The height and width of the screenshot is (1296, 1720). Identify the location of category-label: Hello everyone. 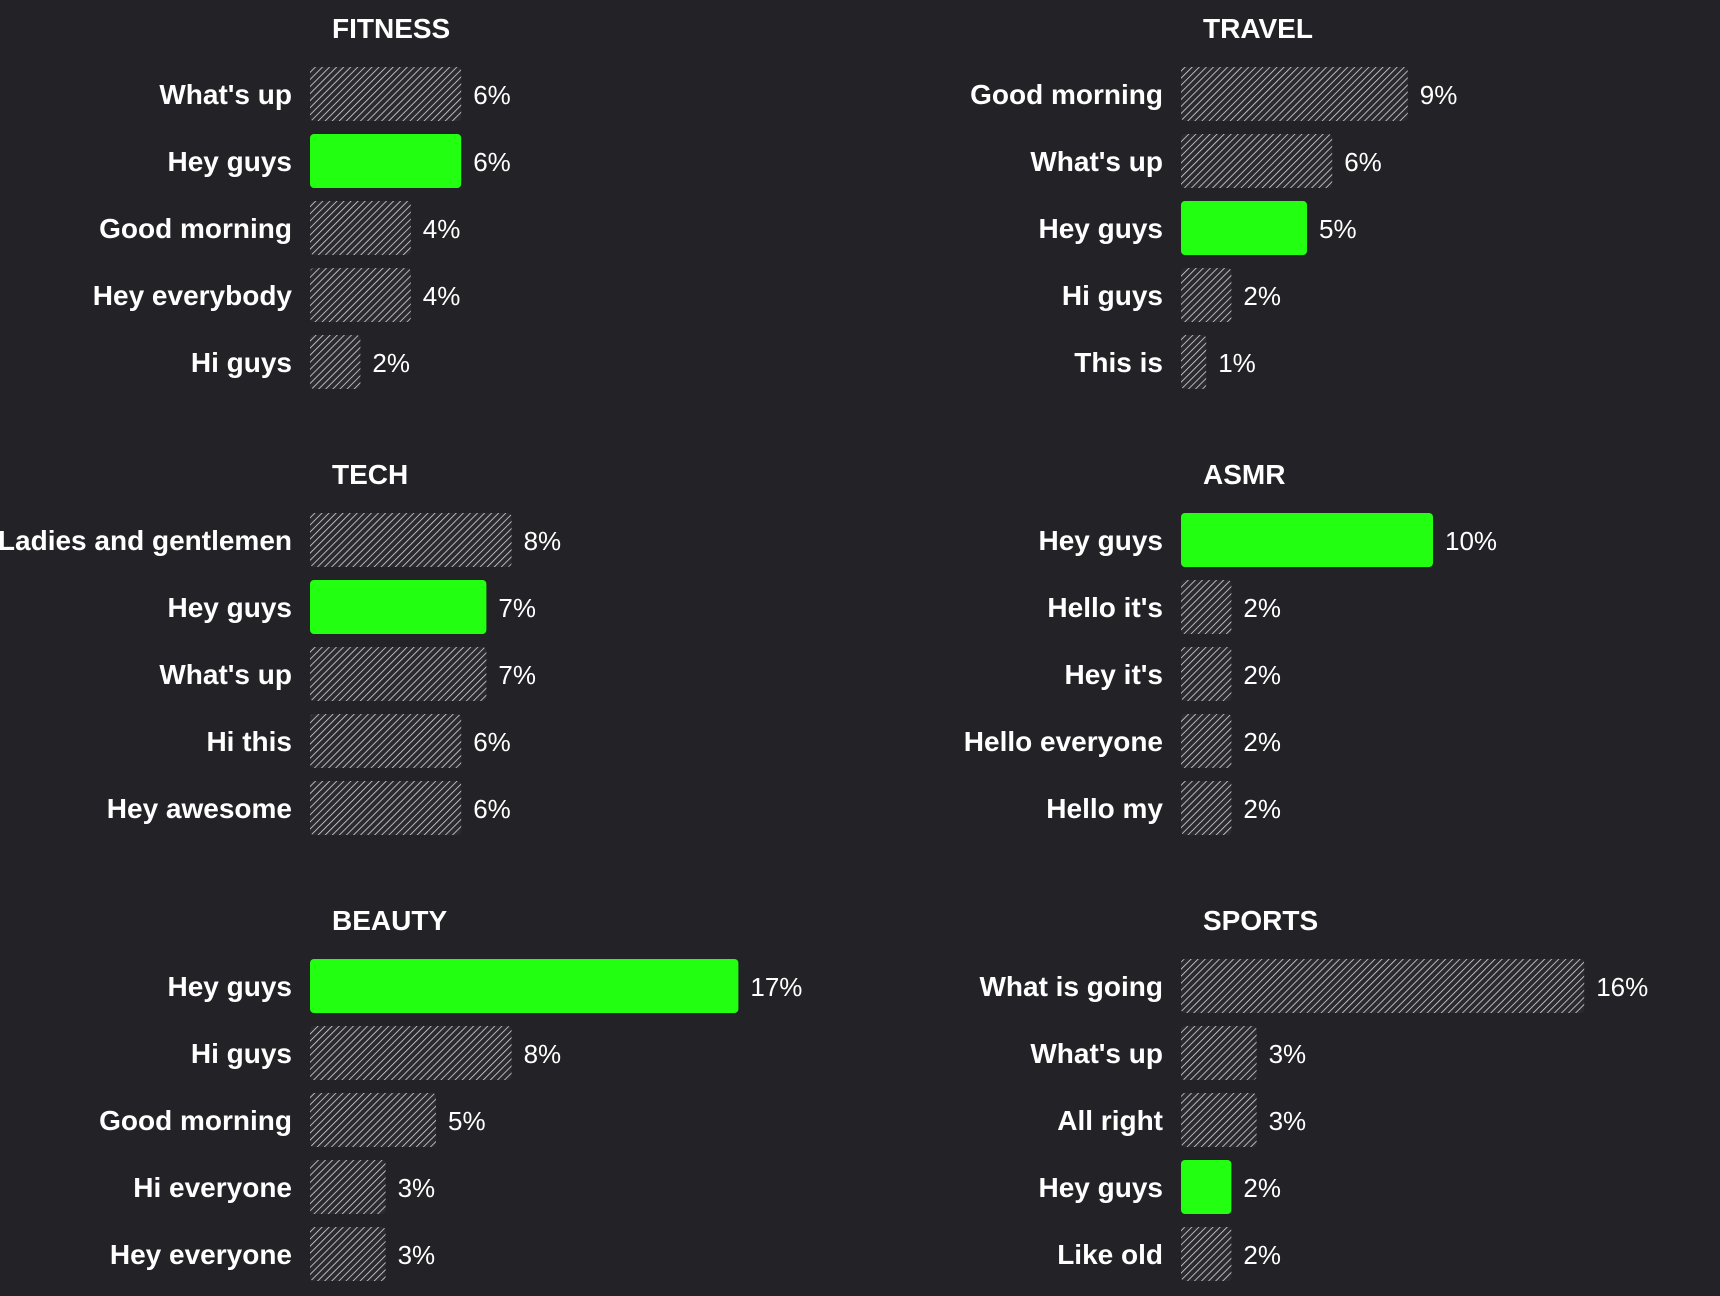
(1063, 741).